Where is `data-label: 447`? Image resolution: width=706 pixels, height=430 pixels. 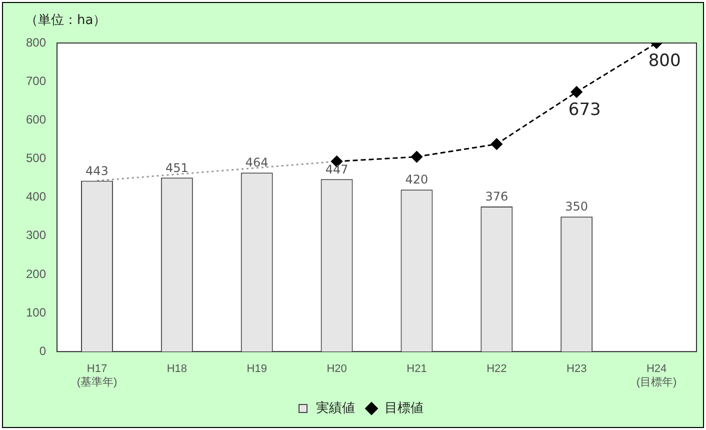
data-label: 447 is located at coordinates (336, 169).